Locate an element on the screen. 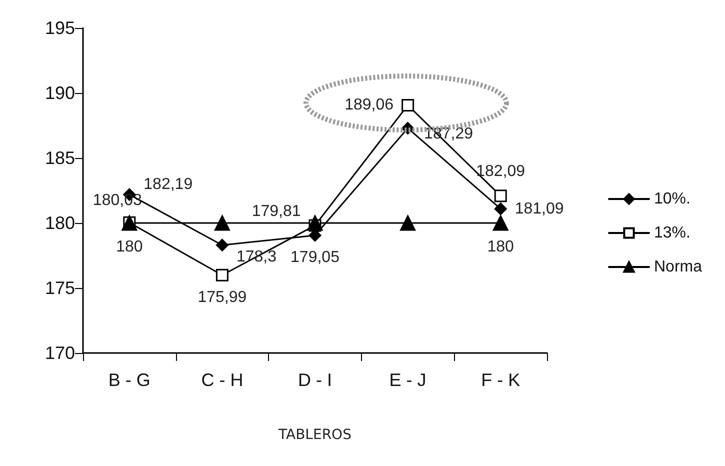 The width and height of the screenshot is (725, 466). data-label: 182,09 is located at coordinates (501, 171).